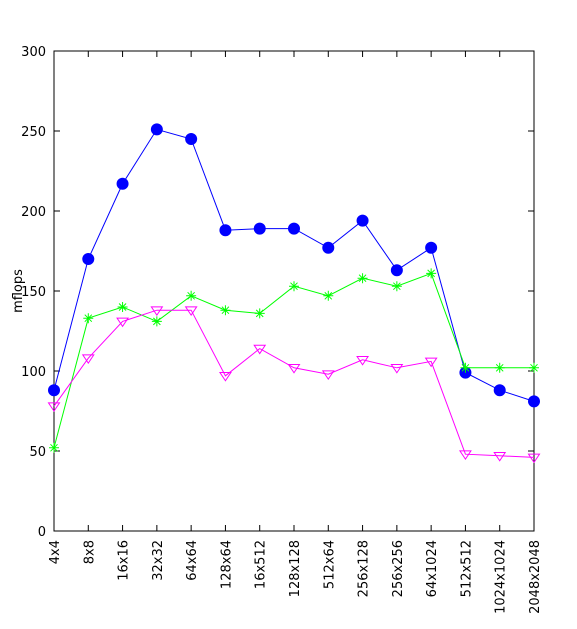 Image resolution: width=577 pixels, height=629 pixels. I want to click on x-tick-label: 128x64, so click(226, 564).